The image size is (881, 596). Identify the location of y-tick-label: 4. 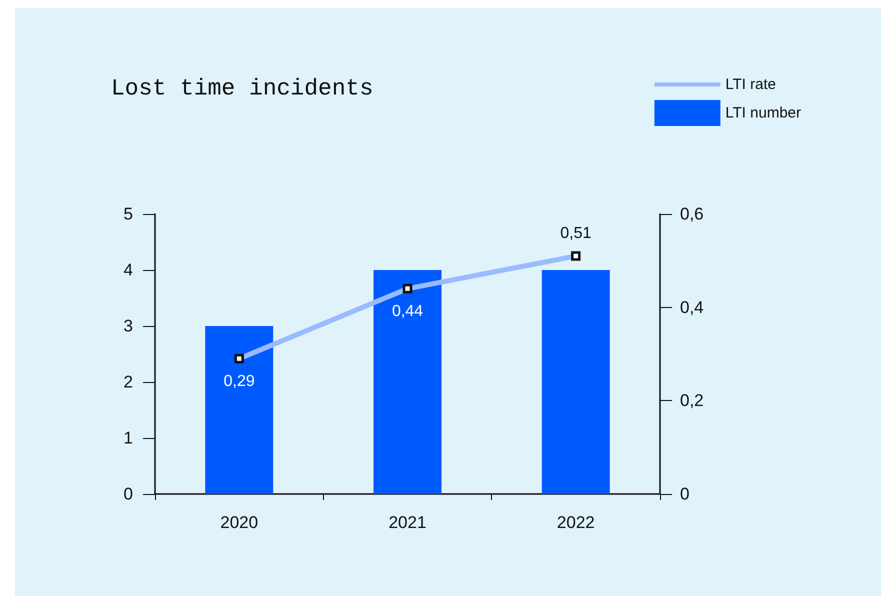
(128, 270).